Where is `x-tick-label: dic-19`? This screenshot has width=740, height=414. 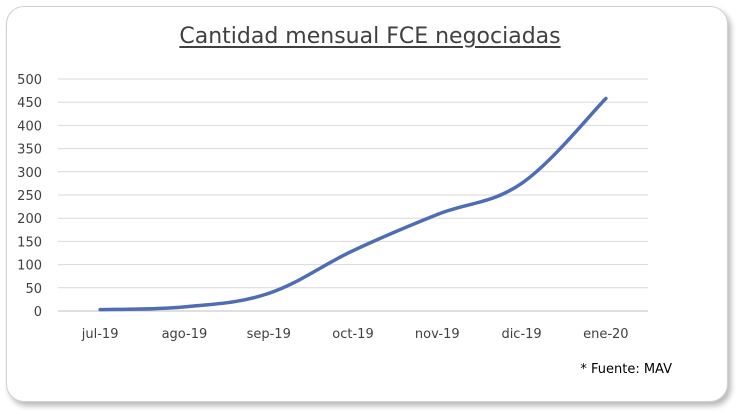 x-tick-label: dic-19 is located at coordinates (521, 334).